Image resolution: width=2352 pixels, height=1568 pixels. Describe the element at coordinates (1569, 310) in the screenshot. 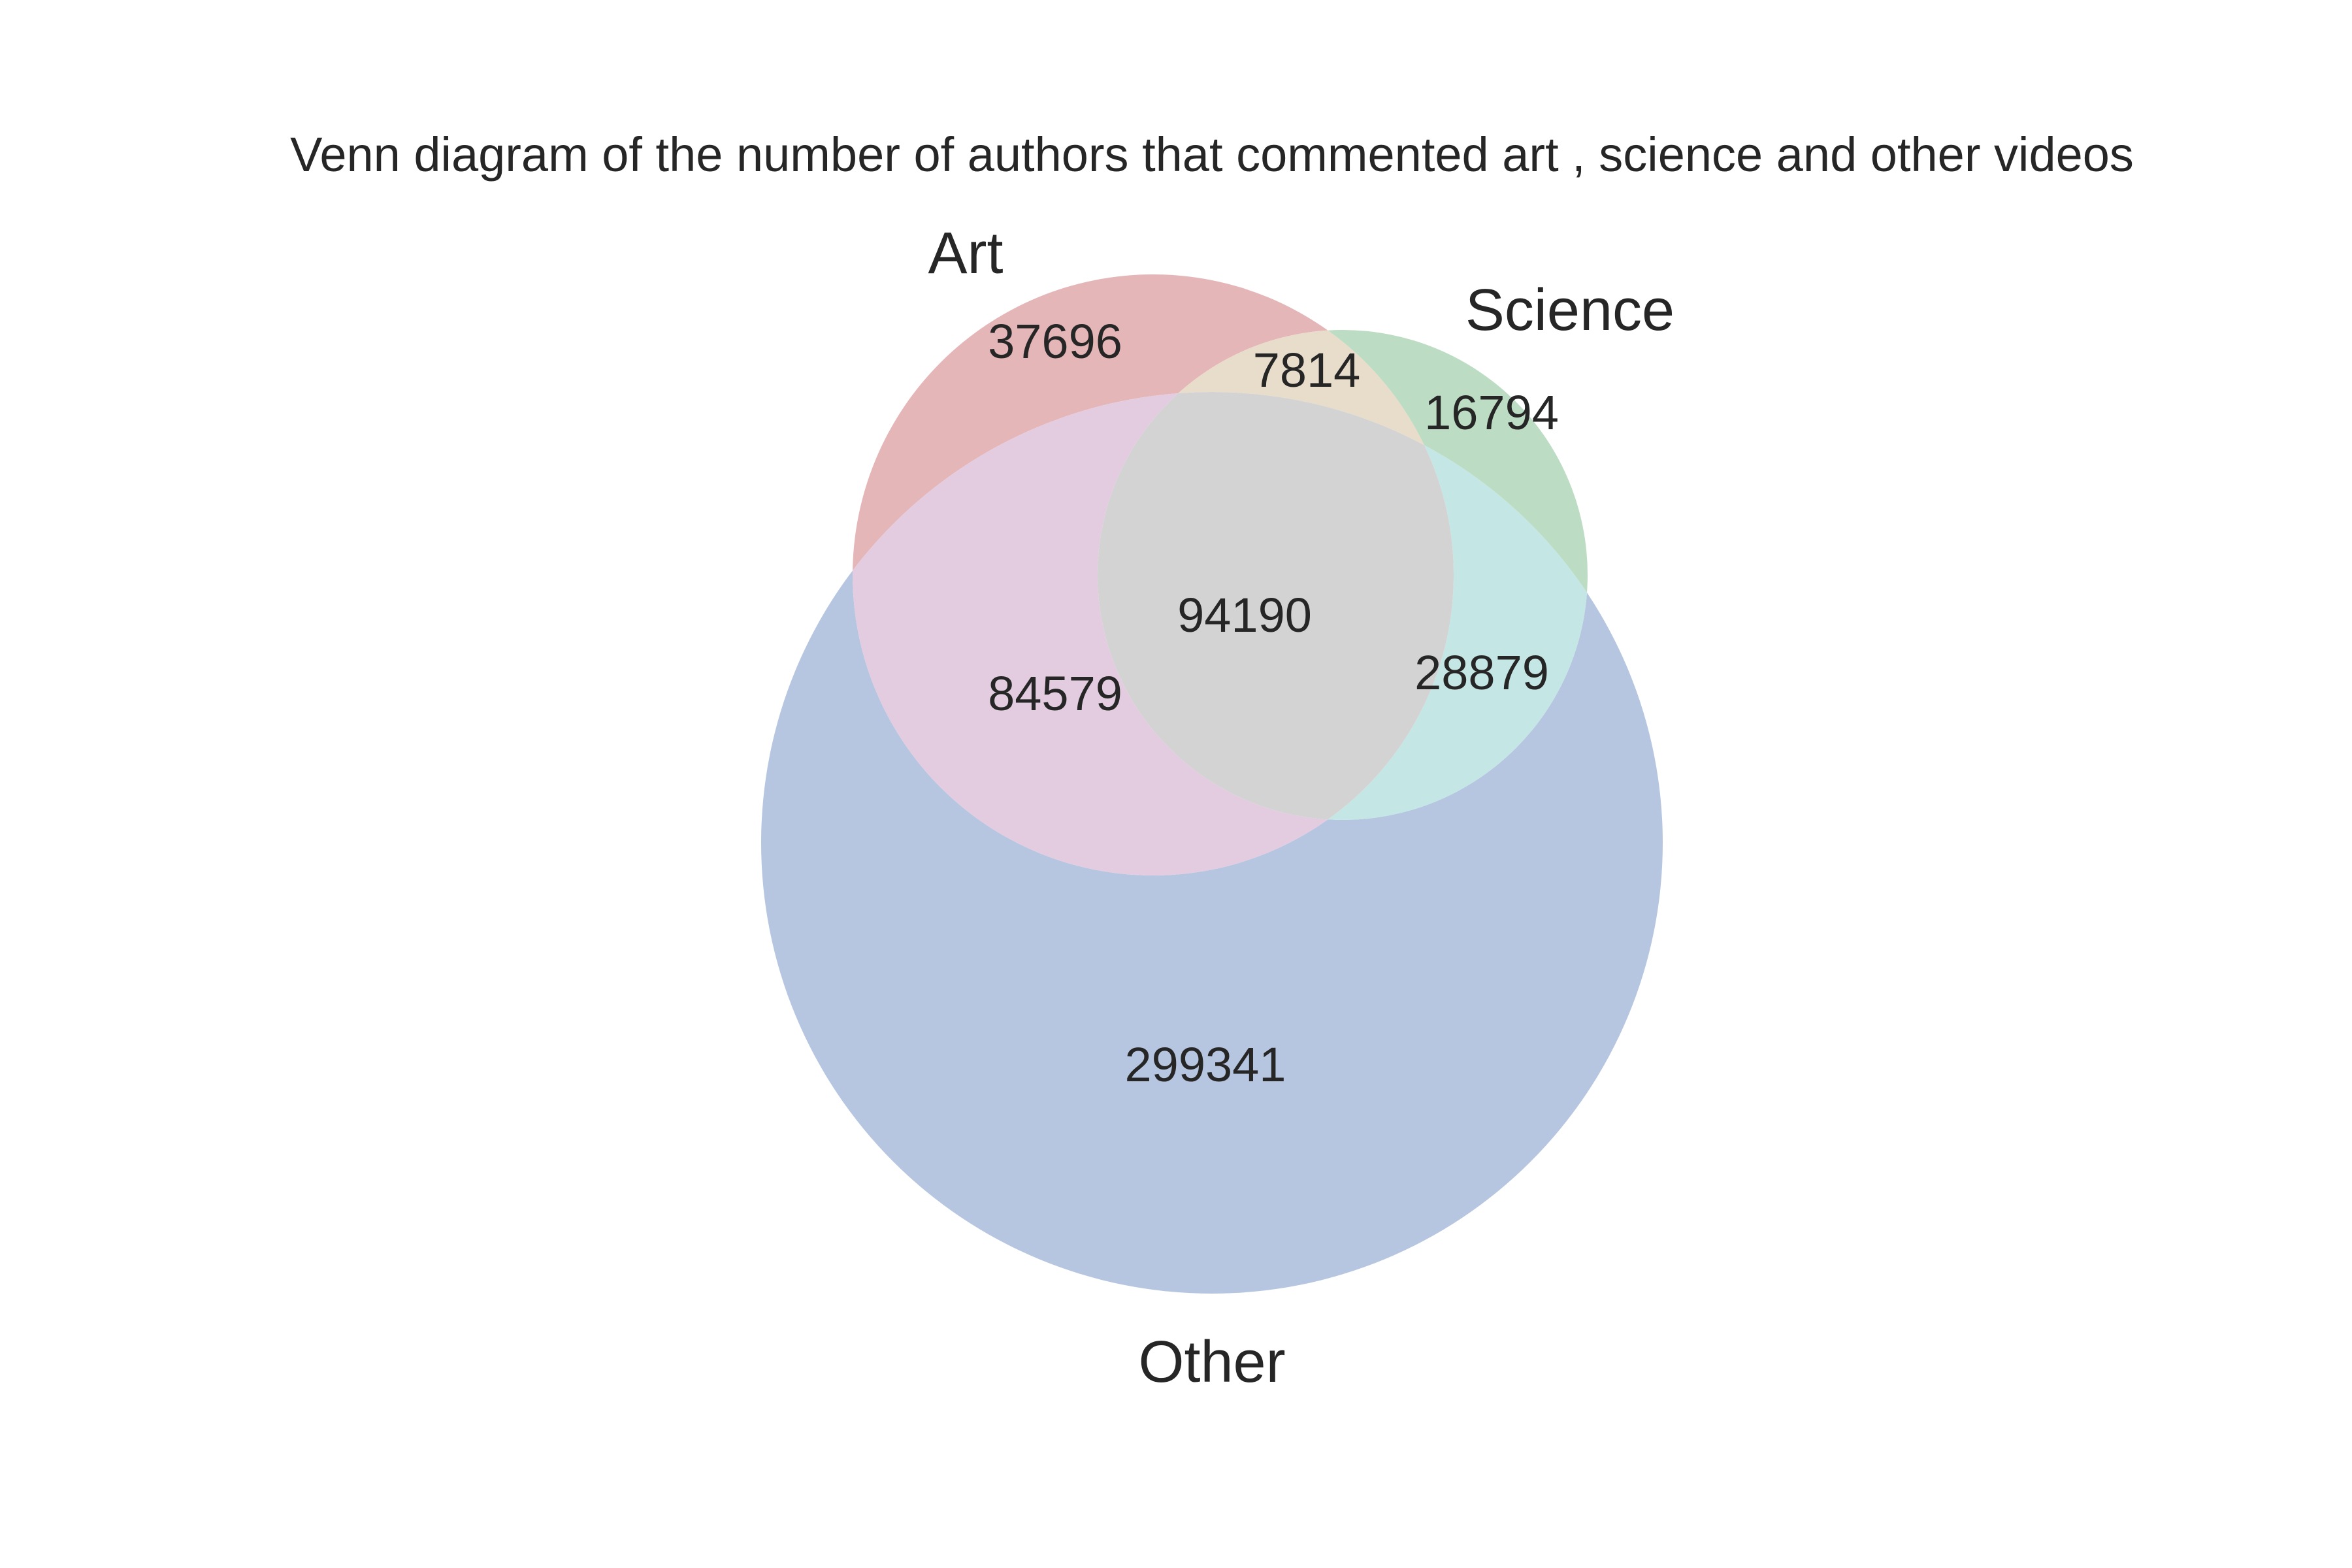

I see `set-label-science: Science` at that location.